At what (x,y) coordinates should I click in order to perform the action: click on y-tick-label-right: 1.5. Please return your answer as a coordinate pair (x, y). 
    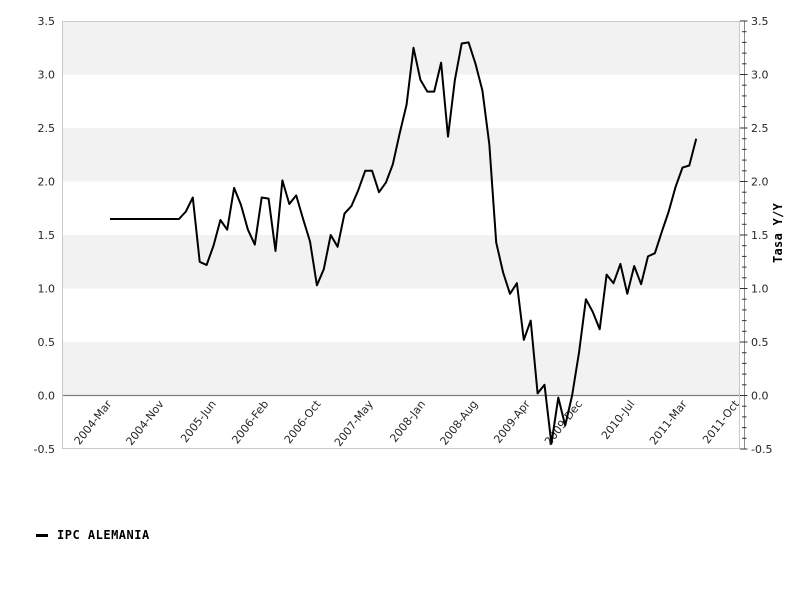
    Looking at the image, I should click on (760, 235).